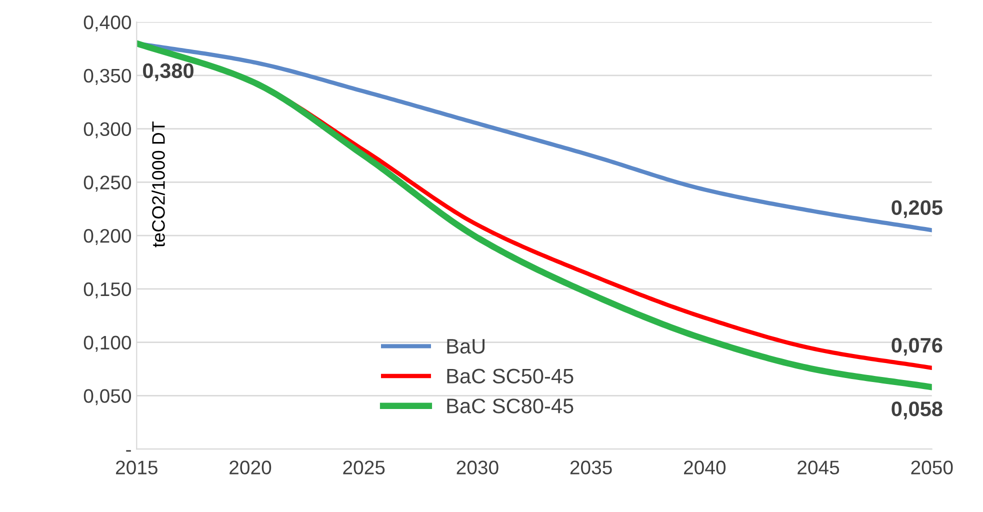 This screenshot has height=512, width=983. What do you see at coordinates (108, 76) in the screenshot?
I see `y-tick-label: 0,350` at bounding box center [108, 76].